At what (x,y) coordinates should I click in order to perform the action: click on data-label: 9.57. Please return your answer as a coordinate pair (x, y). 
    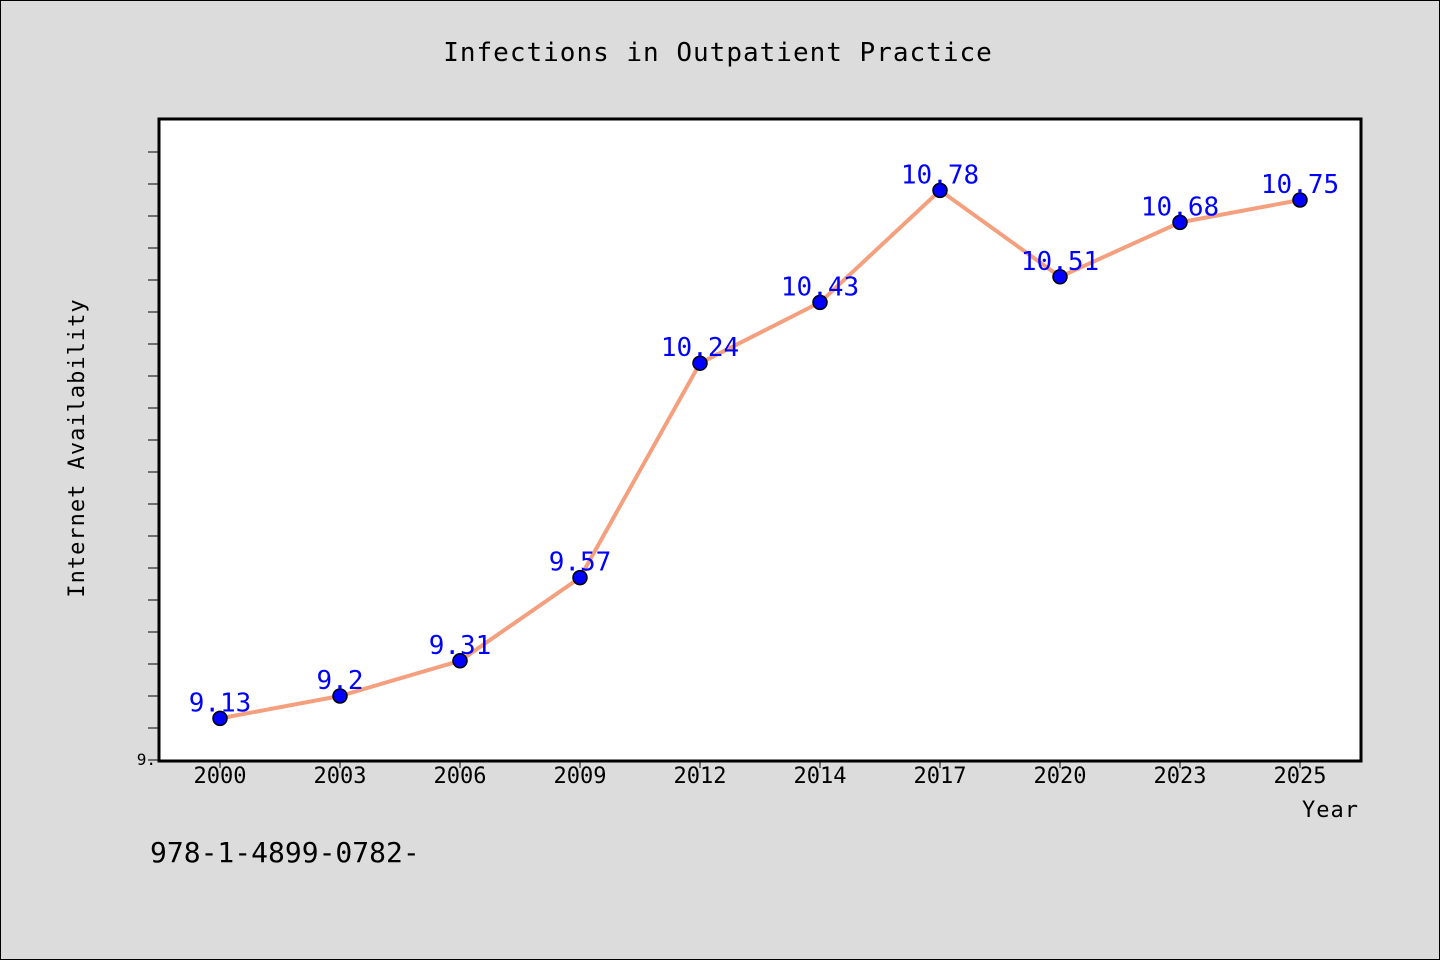
    Looking at the image, I should click on (580, 563).